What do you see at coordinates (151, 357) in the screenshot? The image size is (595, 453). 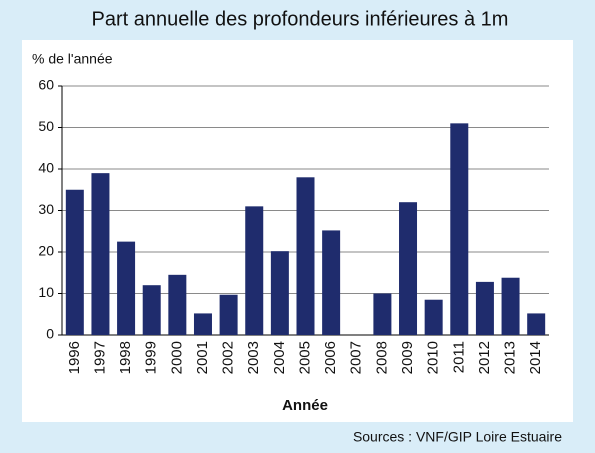 I see `x-tick-label: 1999` at bounding box center [151, 357].